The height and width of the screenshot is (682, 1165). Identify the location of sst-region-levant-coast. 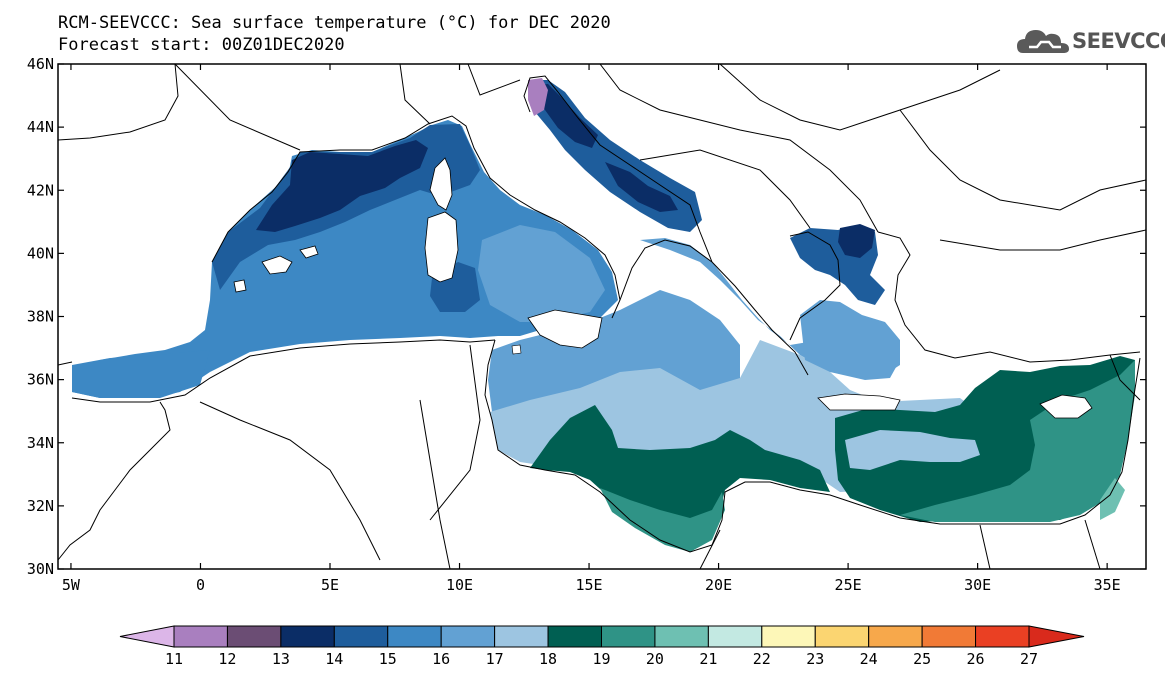
(1112, 499).